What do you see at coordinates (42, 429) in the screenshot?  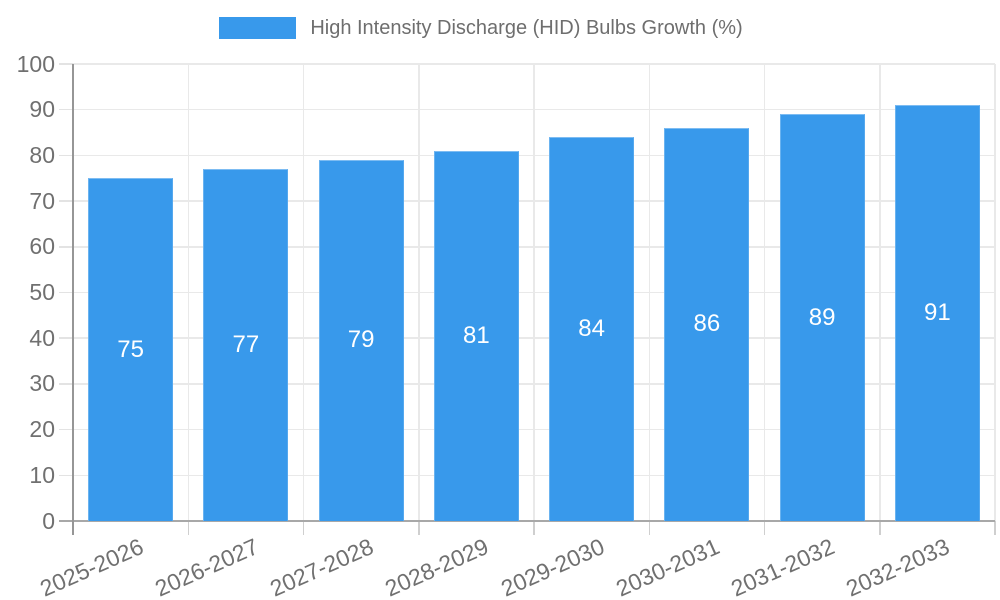 I see `y-tick-label: 20` at bounding box center [42, 429].